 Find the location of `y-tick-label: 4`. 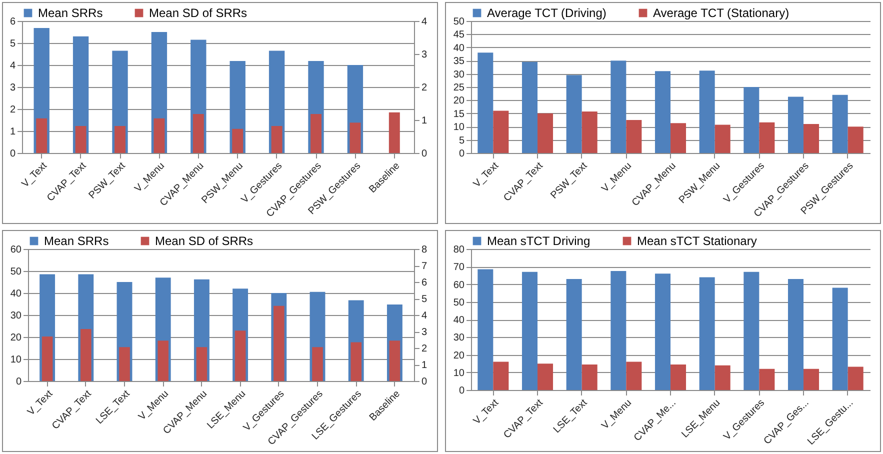

y-tick-label: 4 is located at coordinates (13, 66).